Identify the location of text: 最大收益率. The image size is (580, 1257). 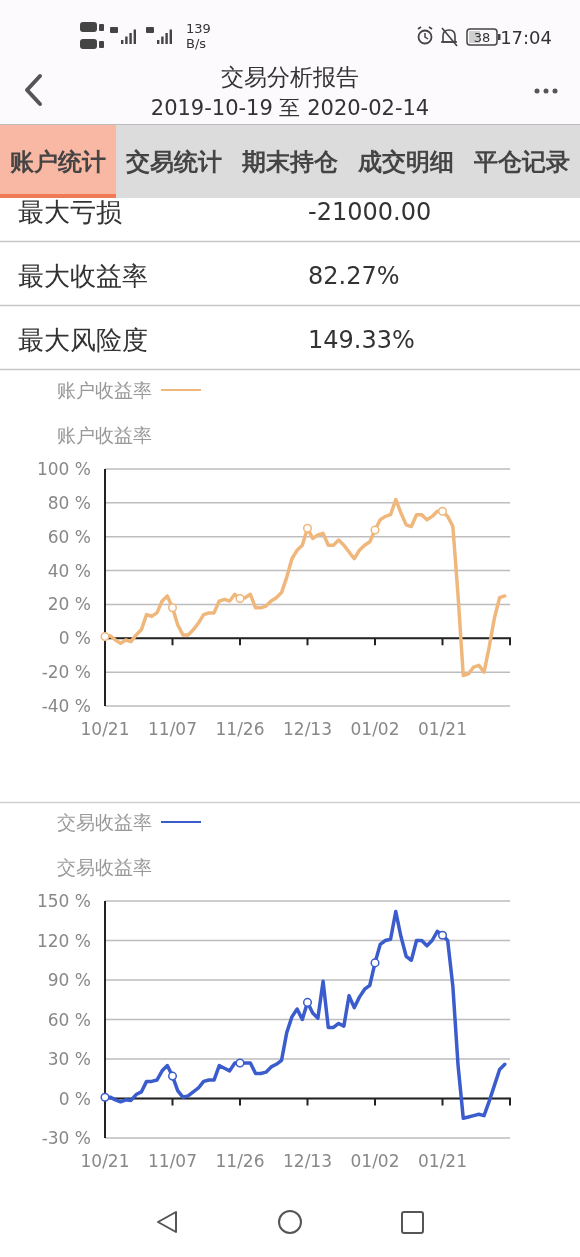
(83, 276).